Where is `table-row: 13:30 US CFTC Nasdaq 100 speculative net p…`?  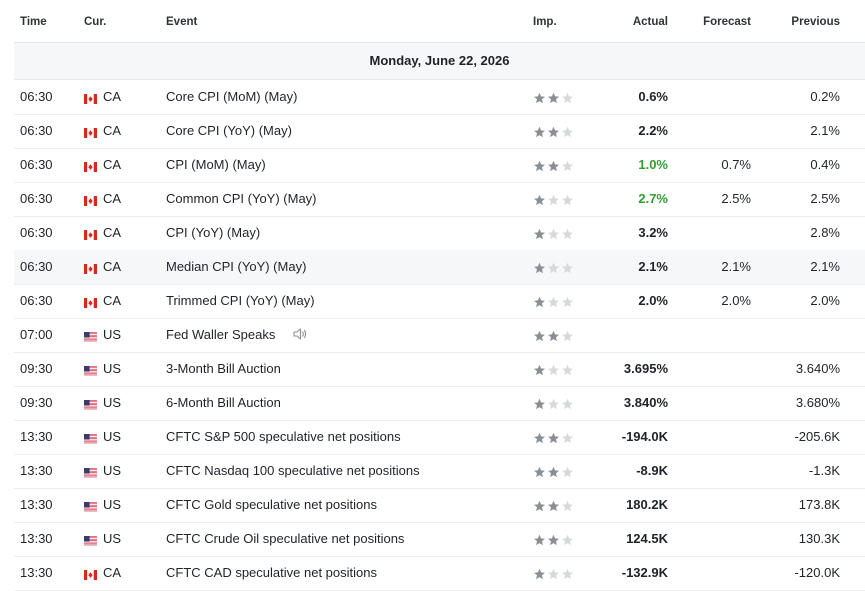
table-row: 13:30 US CFTC Nasdaq 100 speculative net p… is located at coordinates (439, 471).